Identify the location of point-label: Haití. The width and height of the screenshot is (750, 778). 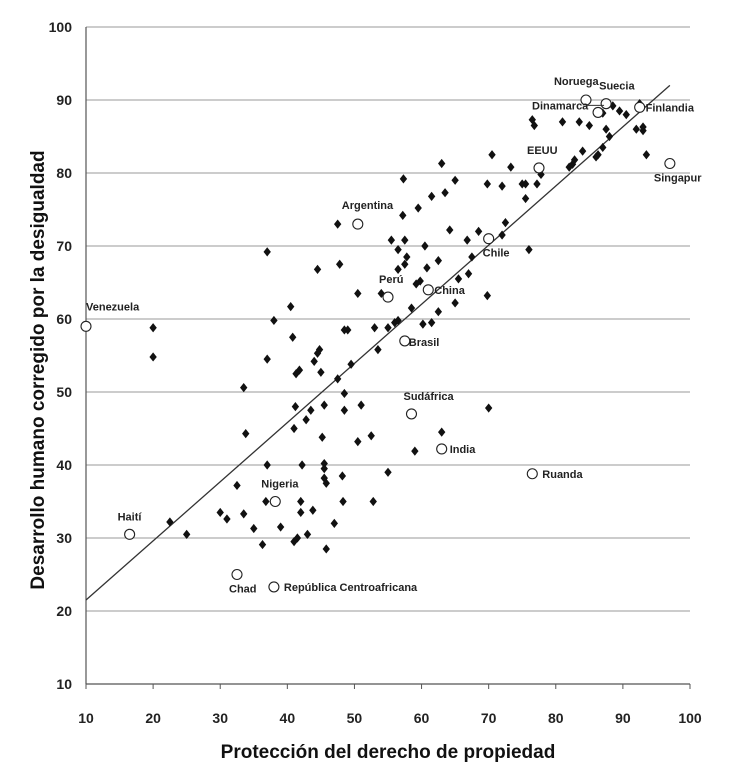
(130, 517).